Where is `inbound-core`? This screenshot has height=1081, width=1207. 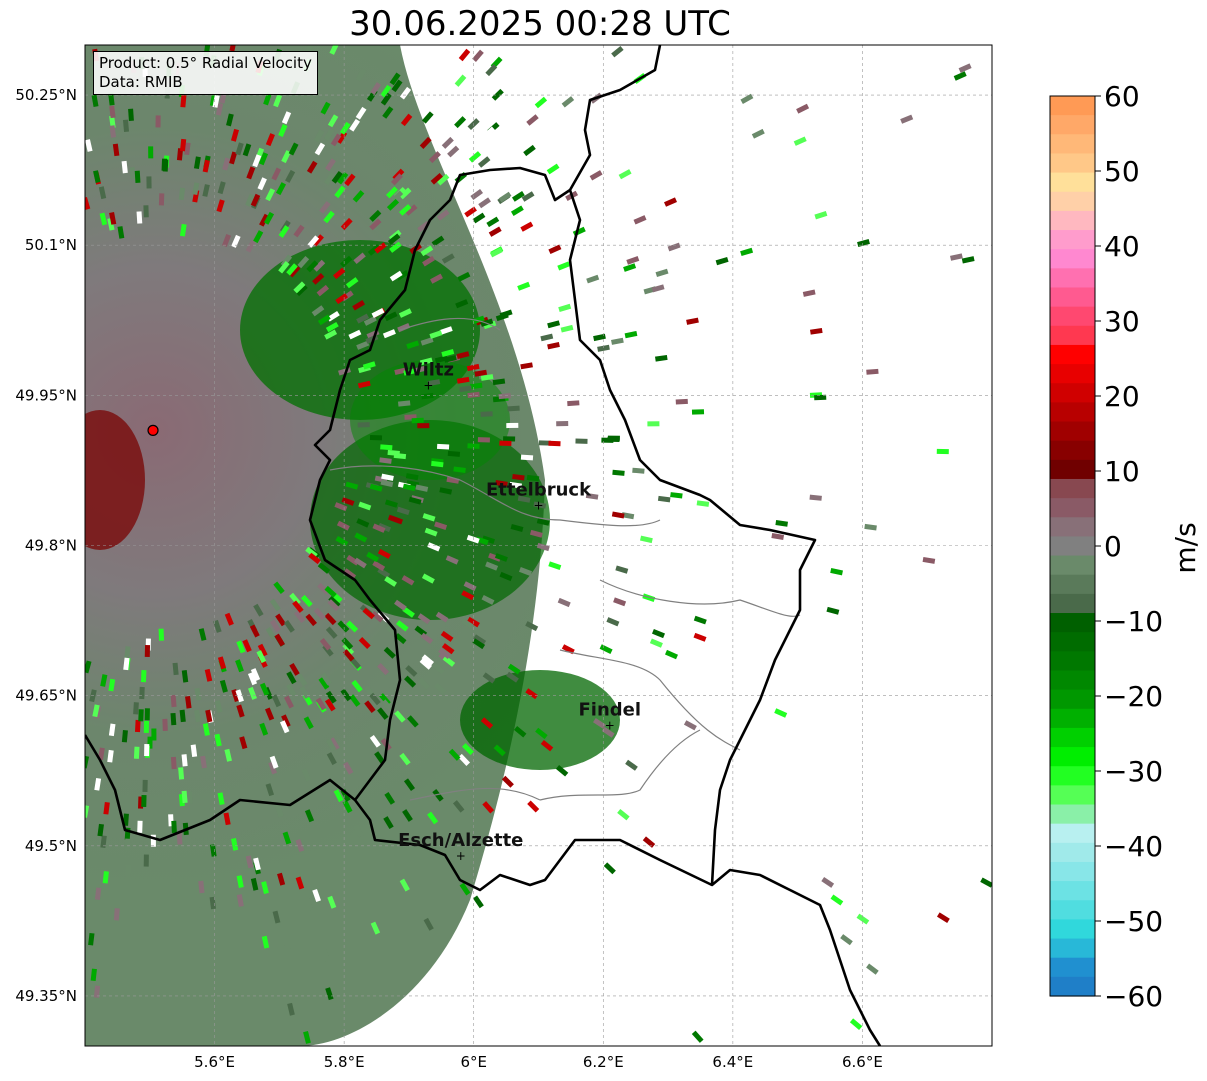 inbound-core is located at coordinates (115, 480).